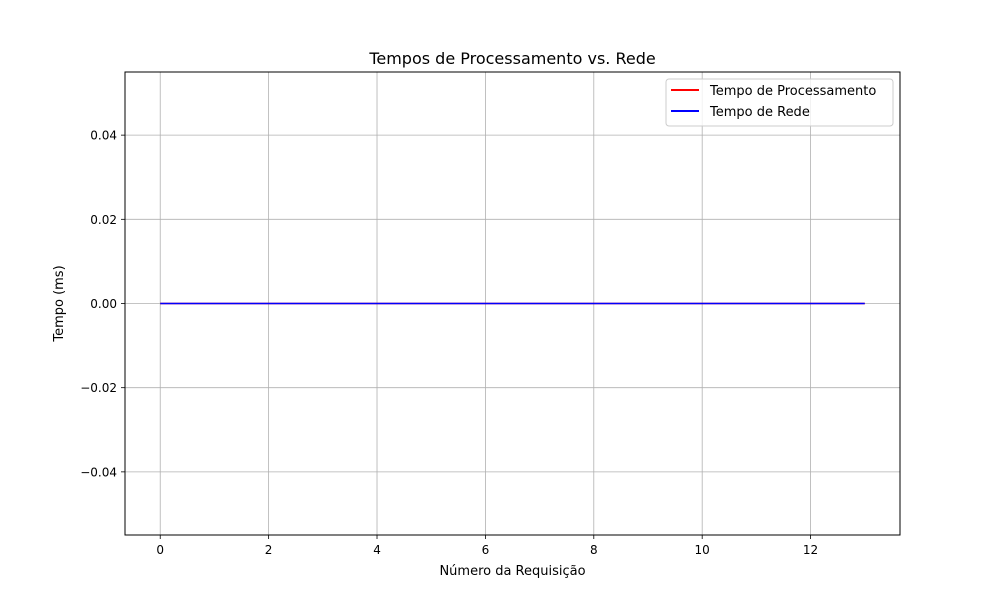  I want to click on y-axis-ticks: 0.04 0.02 0.00 −0.02 −0.04, so click(102, 304).